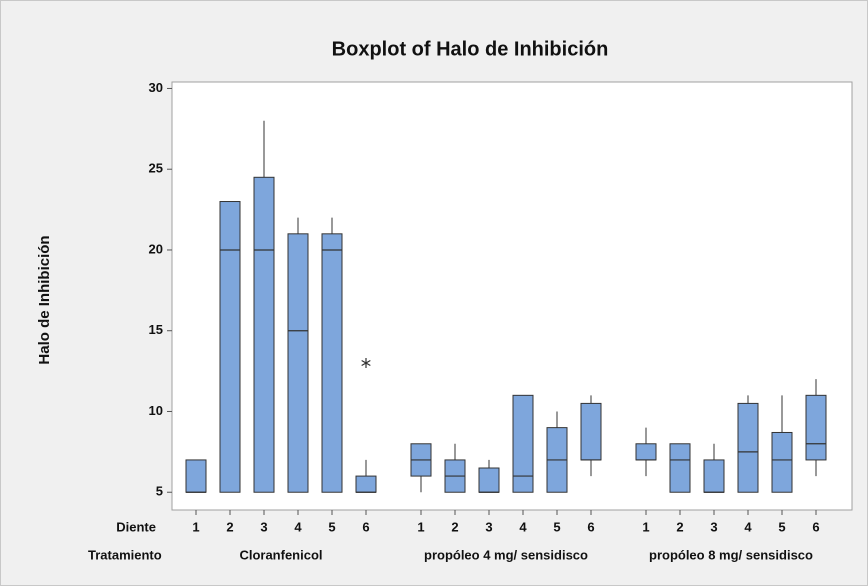 The width and height of the screenshot is (868, 586). Describe the element at coordinates (366, 363) in the screenshot. I see `outlier` at that location.